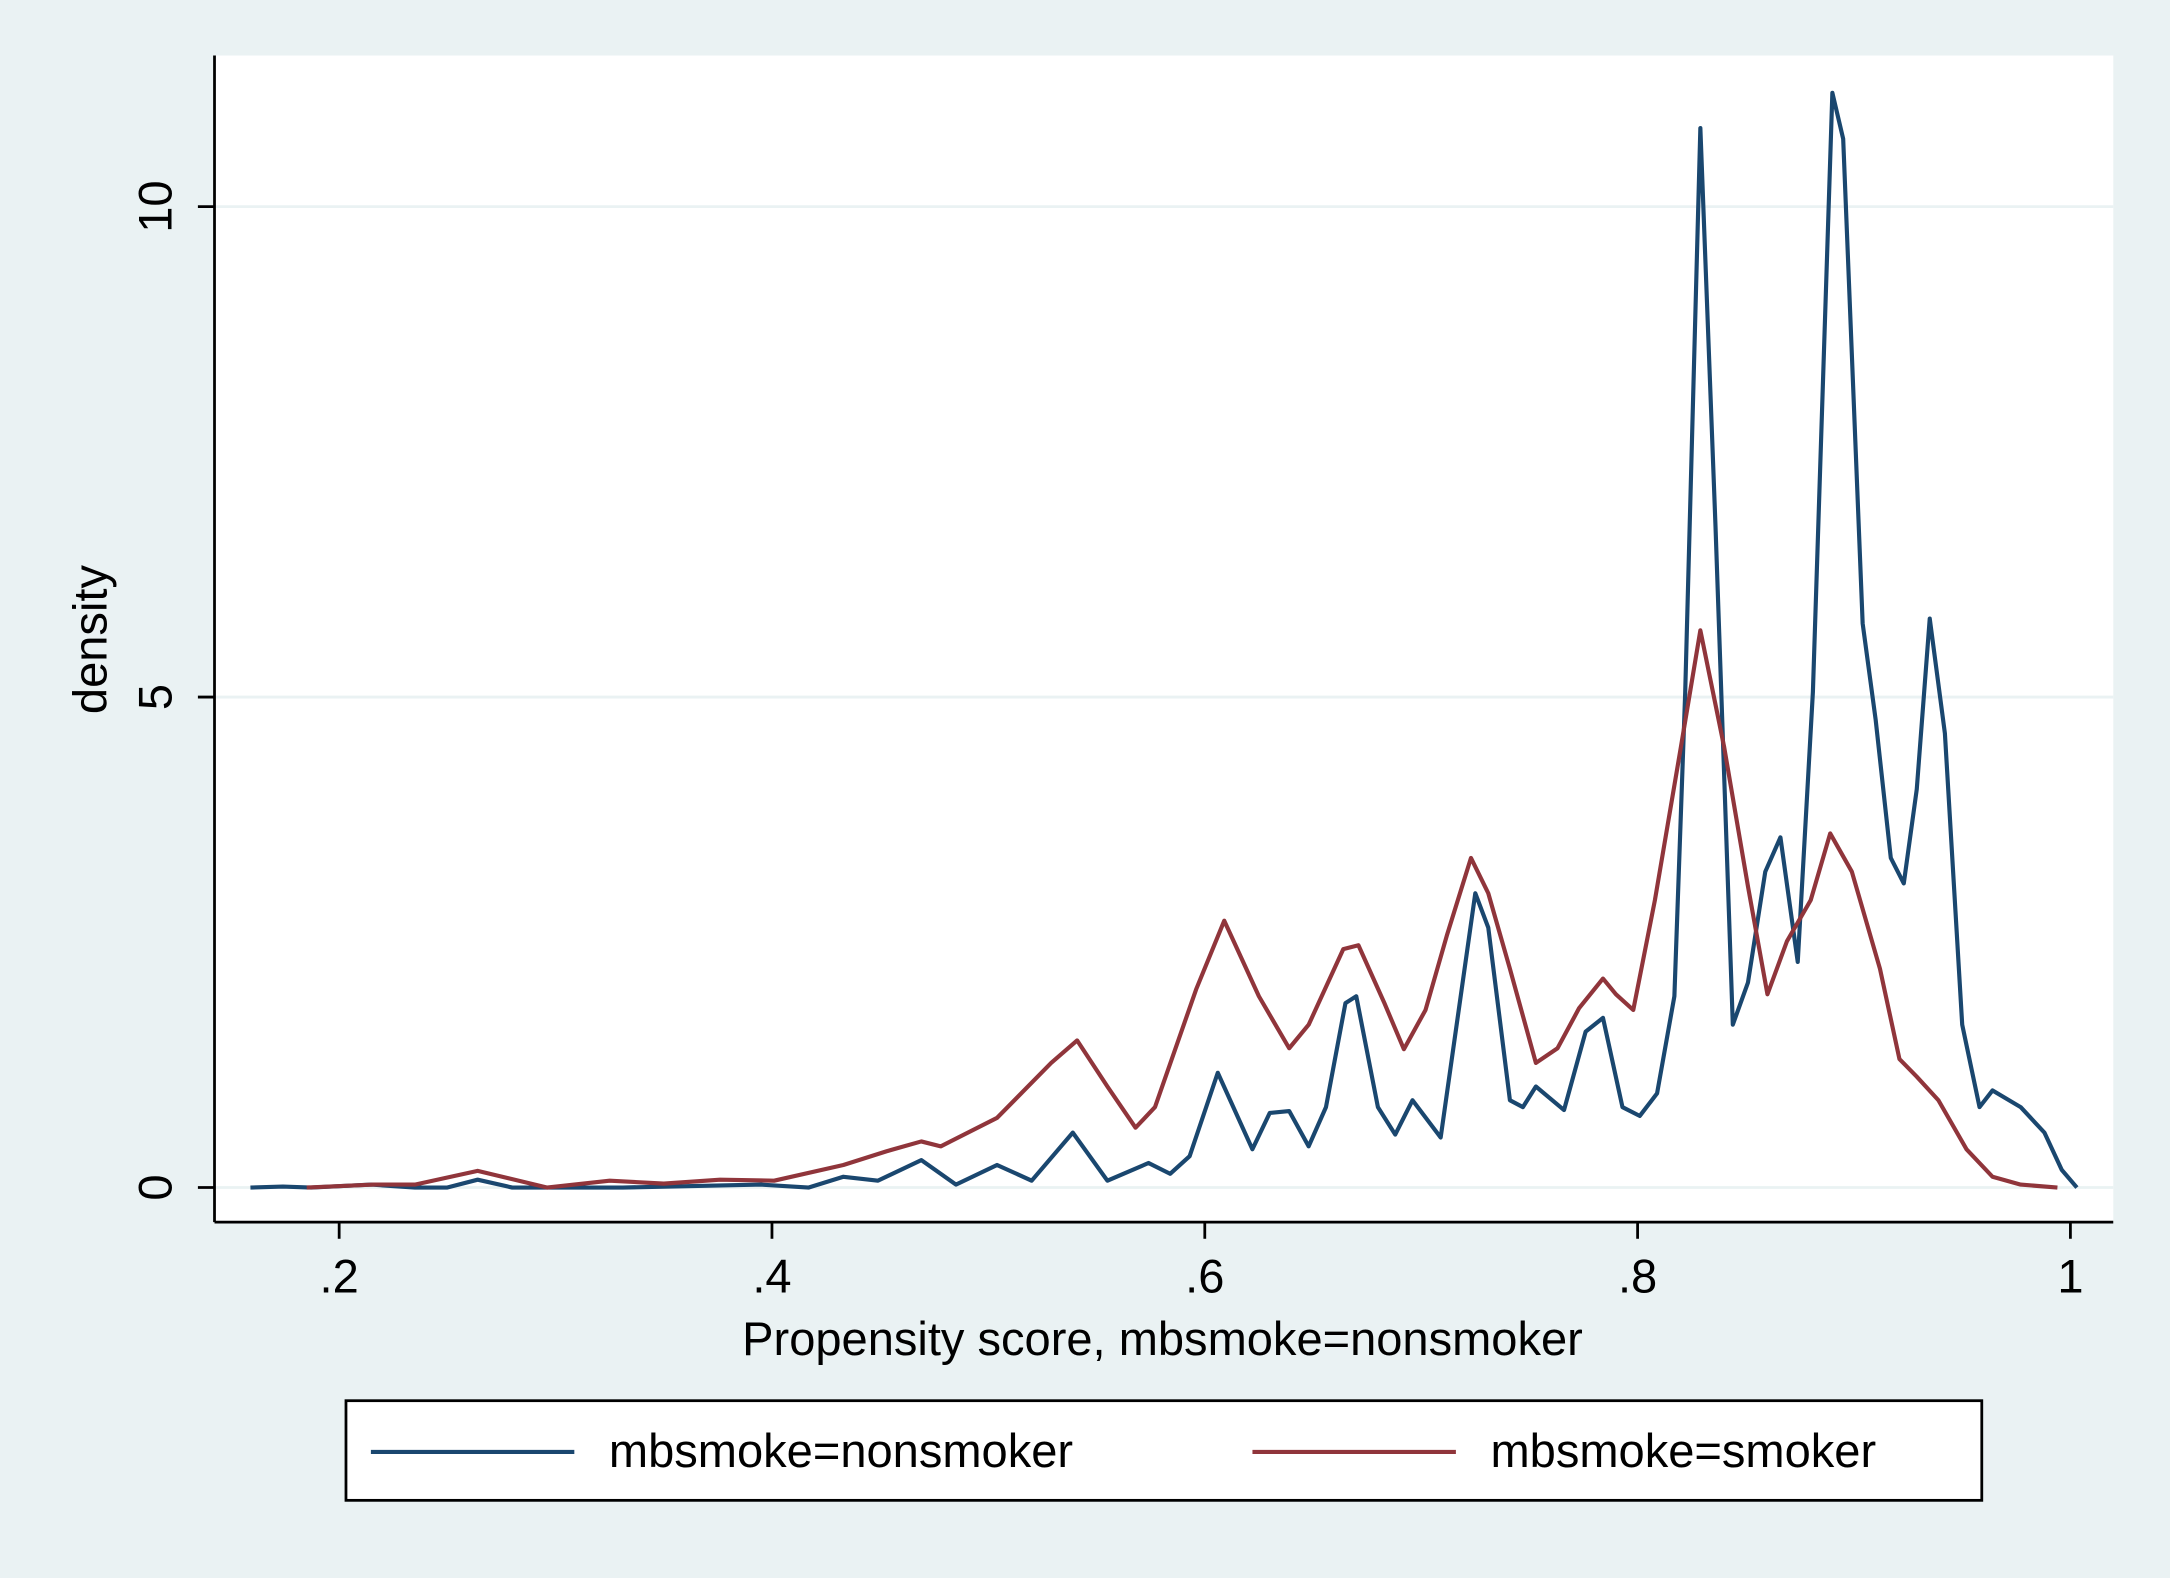 This screenshot has width=2170, height=1578. What do you see at coordinates (339, 1276) in the screenshot?
I see `x-tick-label: .2` at bounding box center [339, 1276].